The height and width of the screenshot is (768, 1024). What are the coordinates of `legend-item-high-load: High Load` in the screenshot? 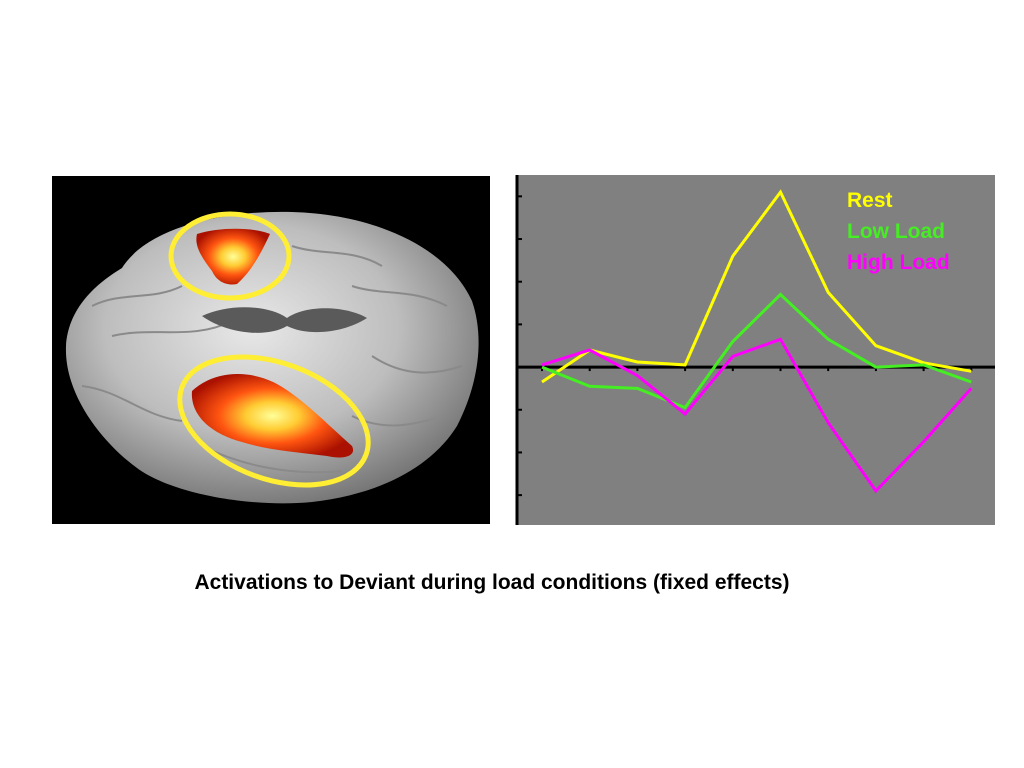 It's located at (898, 262).